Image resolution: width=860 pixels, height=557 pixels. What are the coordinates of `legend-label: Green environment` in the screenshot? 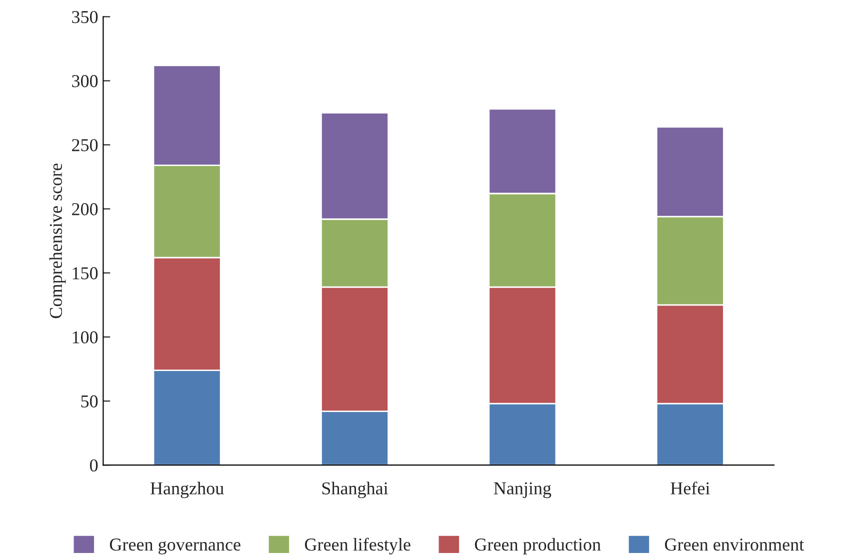 It's located at (734, 544).